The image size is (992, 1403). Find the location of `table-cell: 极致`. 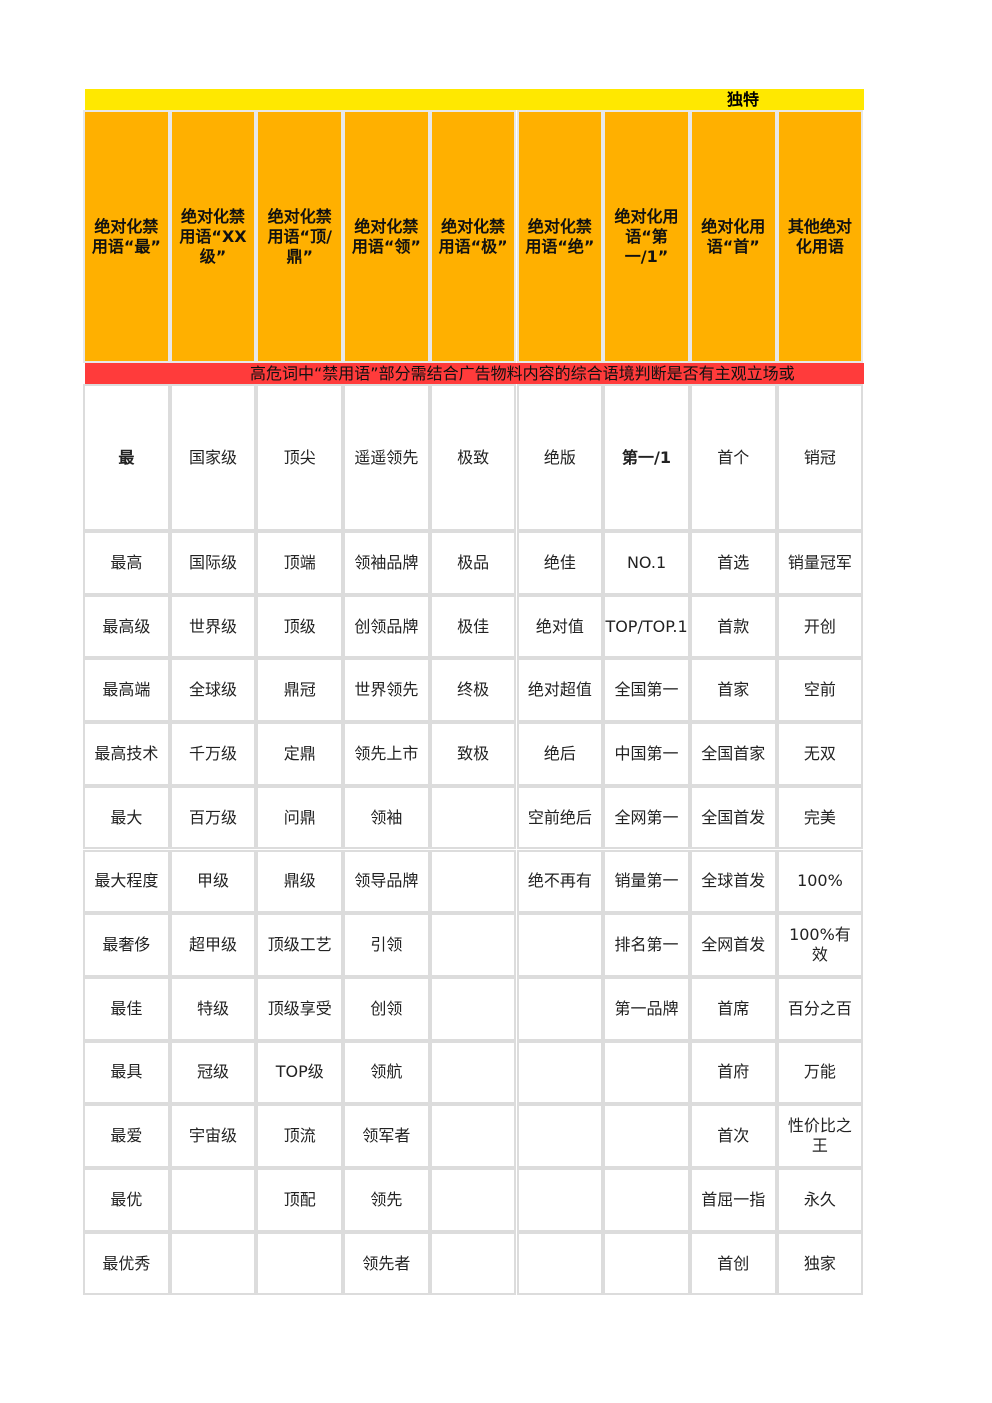

table-cell: 极致 is located at coordinates (473, 457).